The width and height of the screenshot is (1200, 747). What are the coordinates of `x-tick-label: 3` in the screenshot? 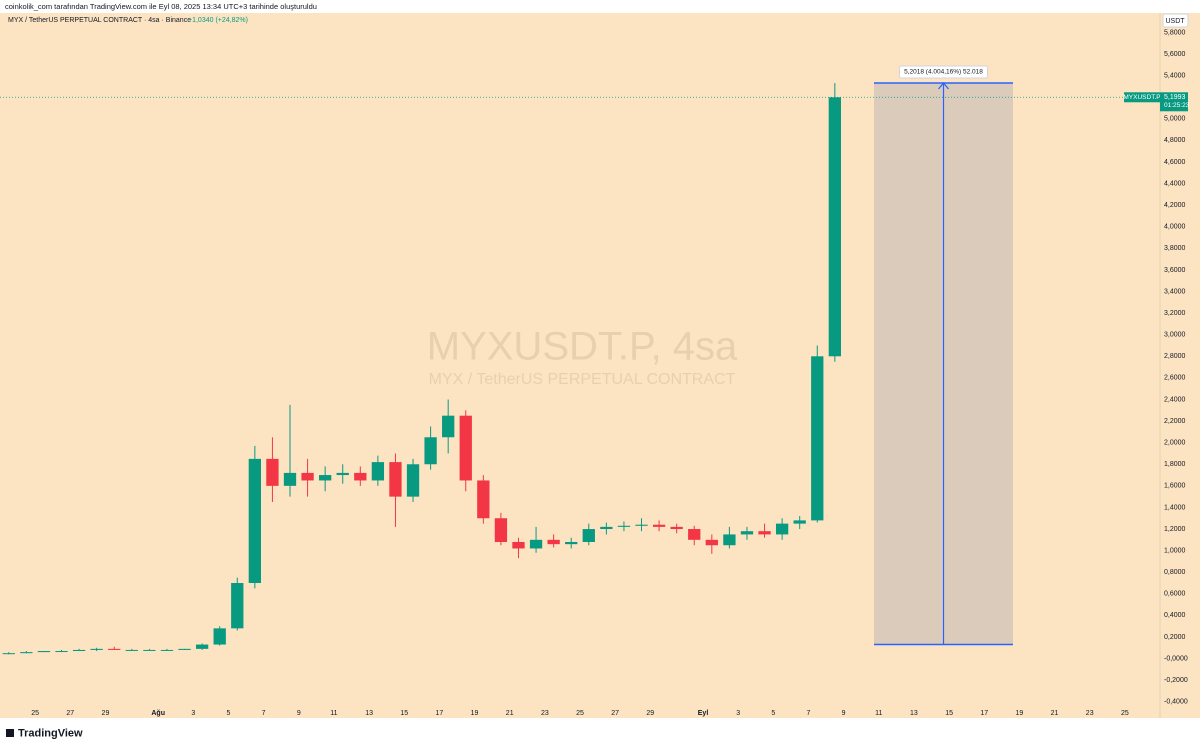 It's located at (193, 713).